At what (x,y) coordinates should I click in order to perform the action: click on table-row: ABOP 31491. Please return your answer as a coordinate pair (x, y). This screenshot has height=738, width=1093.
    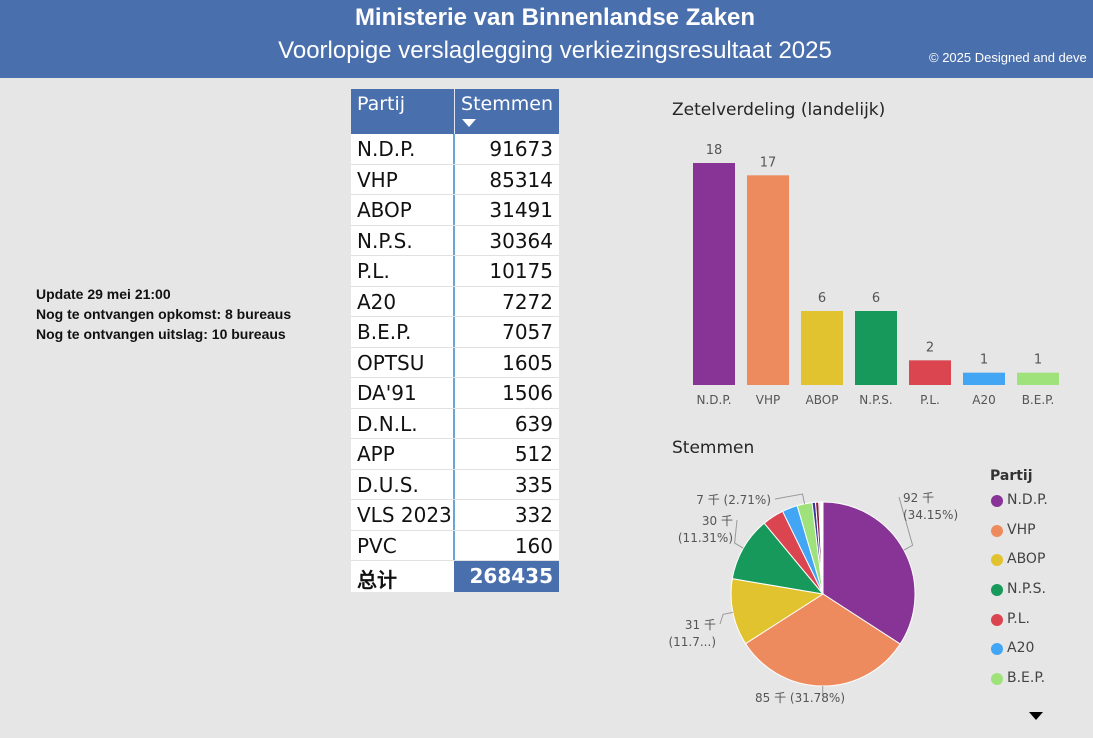
    Looking at the image, I should click on (455, 210).